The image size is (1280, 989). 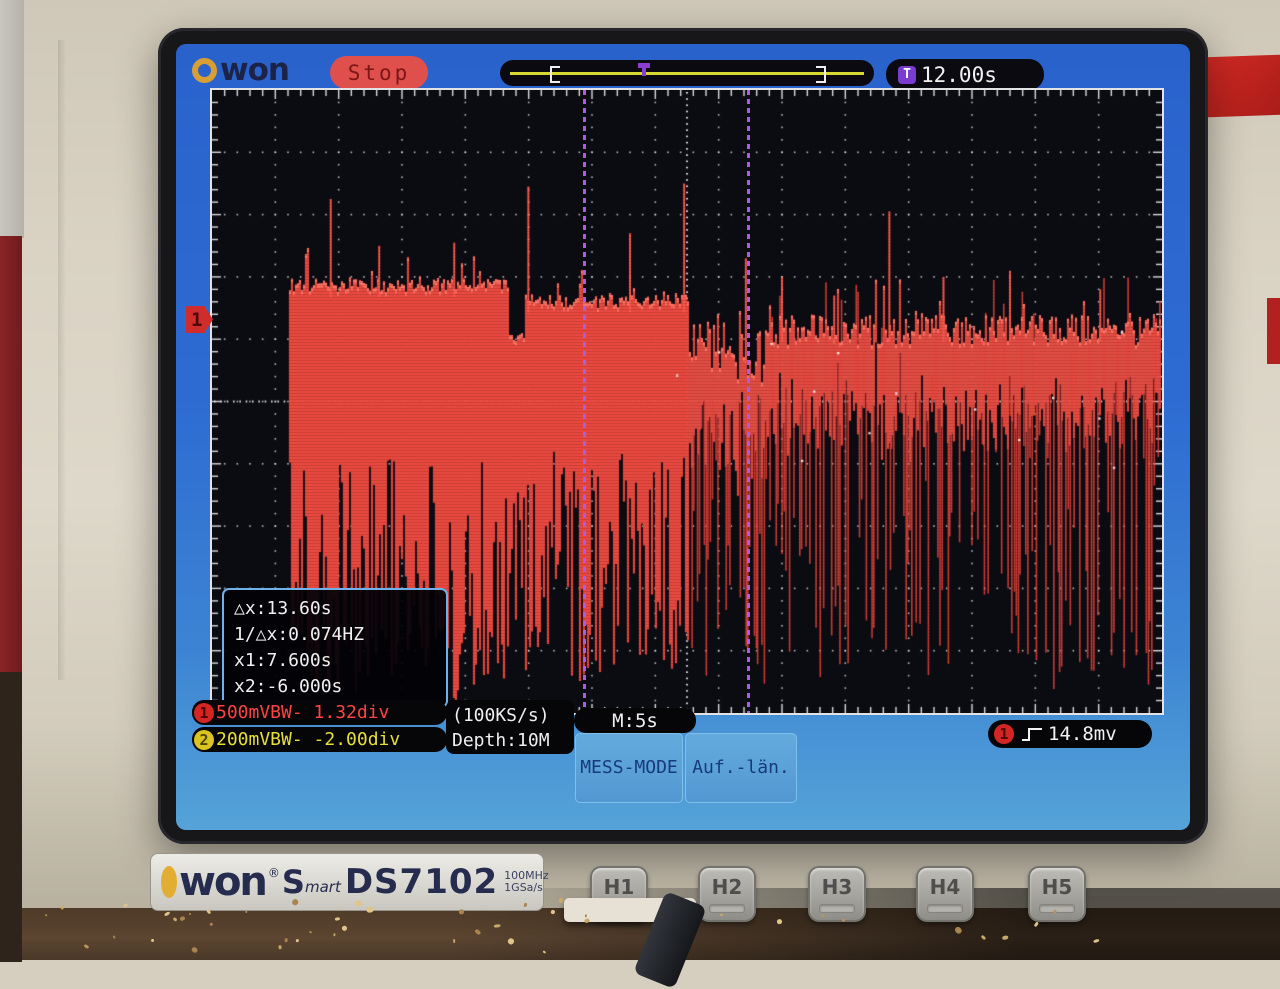 What do you see at coordinates (837, 908) in the screenshot?
I see `h3-led-slot` at bounding box center [837, 908].